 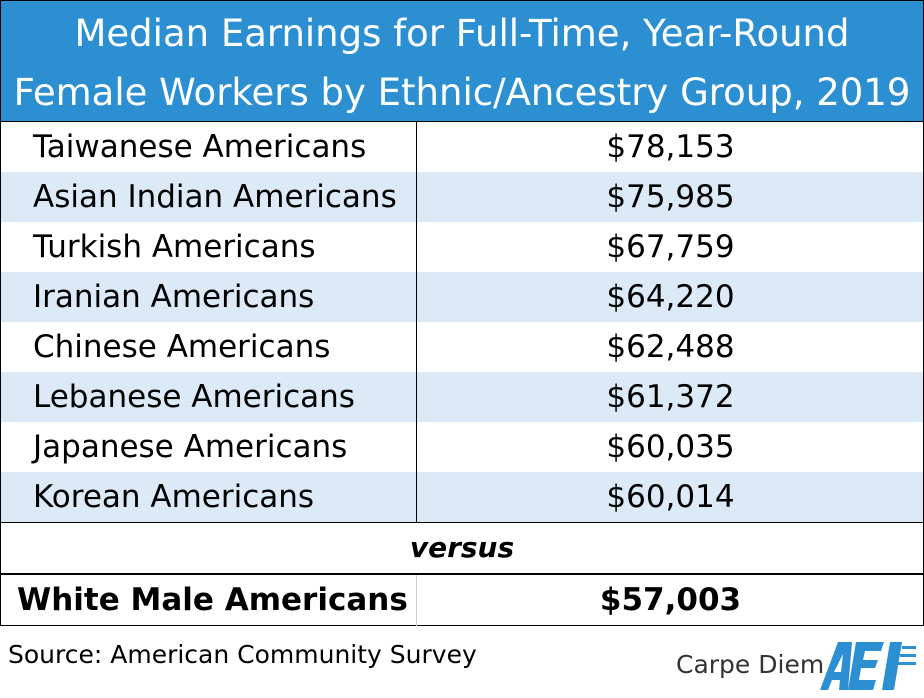 What do you see at coordinates (868, 666) in the screenshot?
I see `aei-logo-icon` at bounding box center [868, 666].